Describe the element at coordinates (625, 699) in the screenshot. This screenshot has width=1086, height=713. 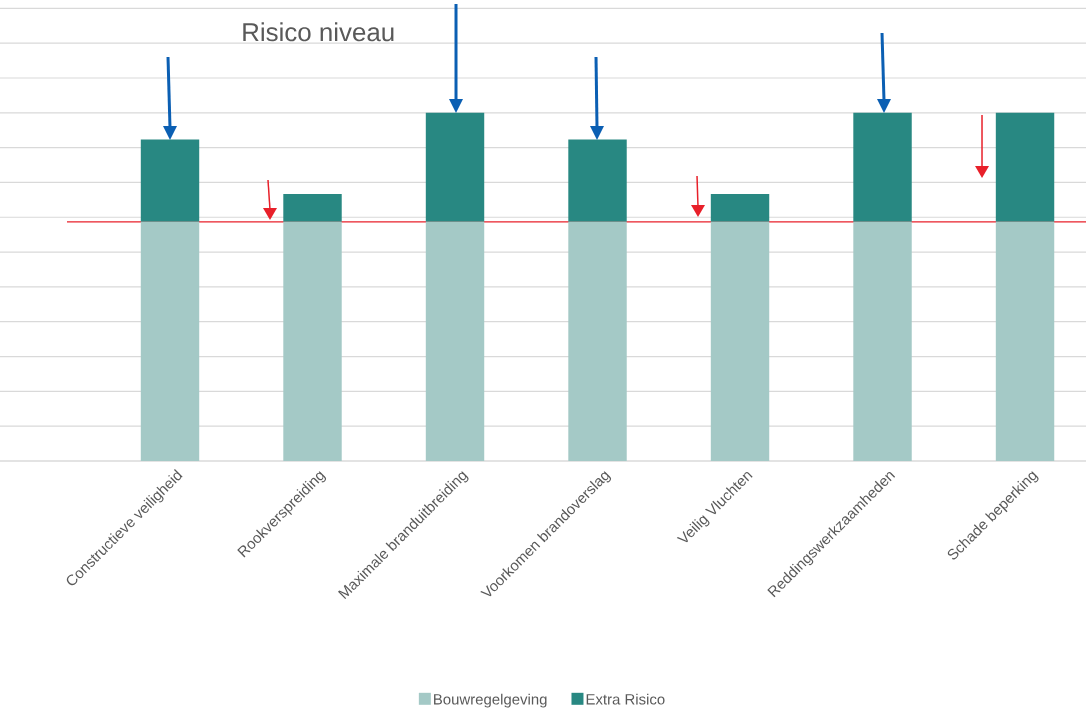
I see `legend-label: Extra Risico` at that location.